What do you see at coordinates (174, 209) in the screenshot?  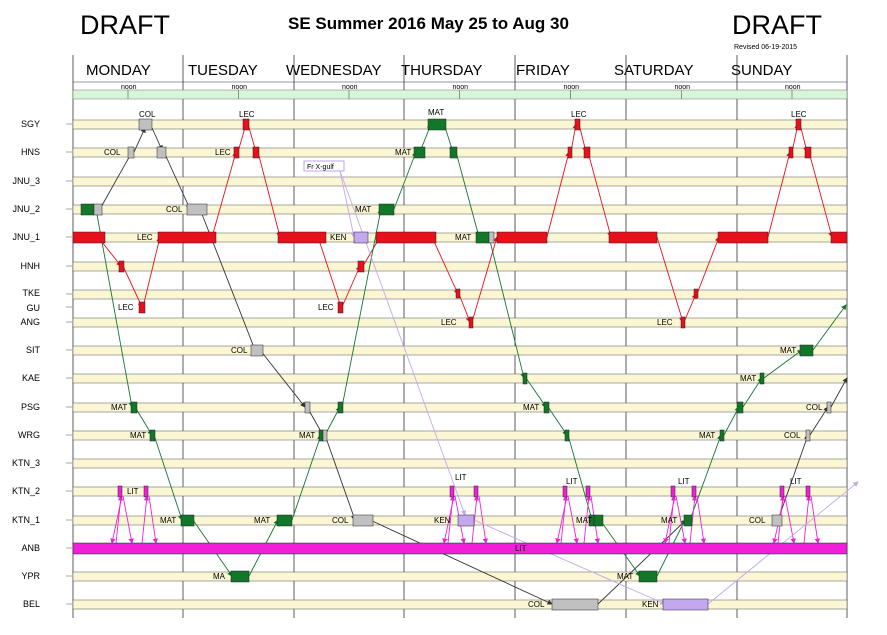 I see `jnu2-col-label: COL` at bounding box center [174, 209].